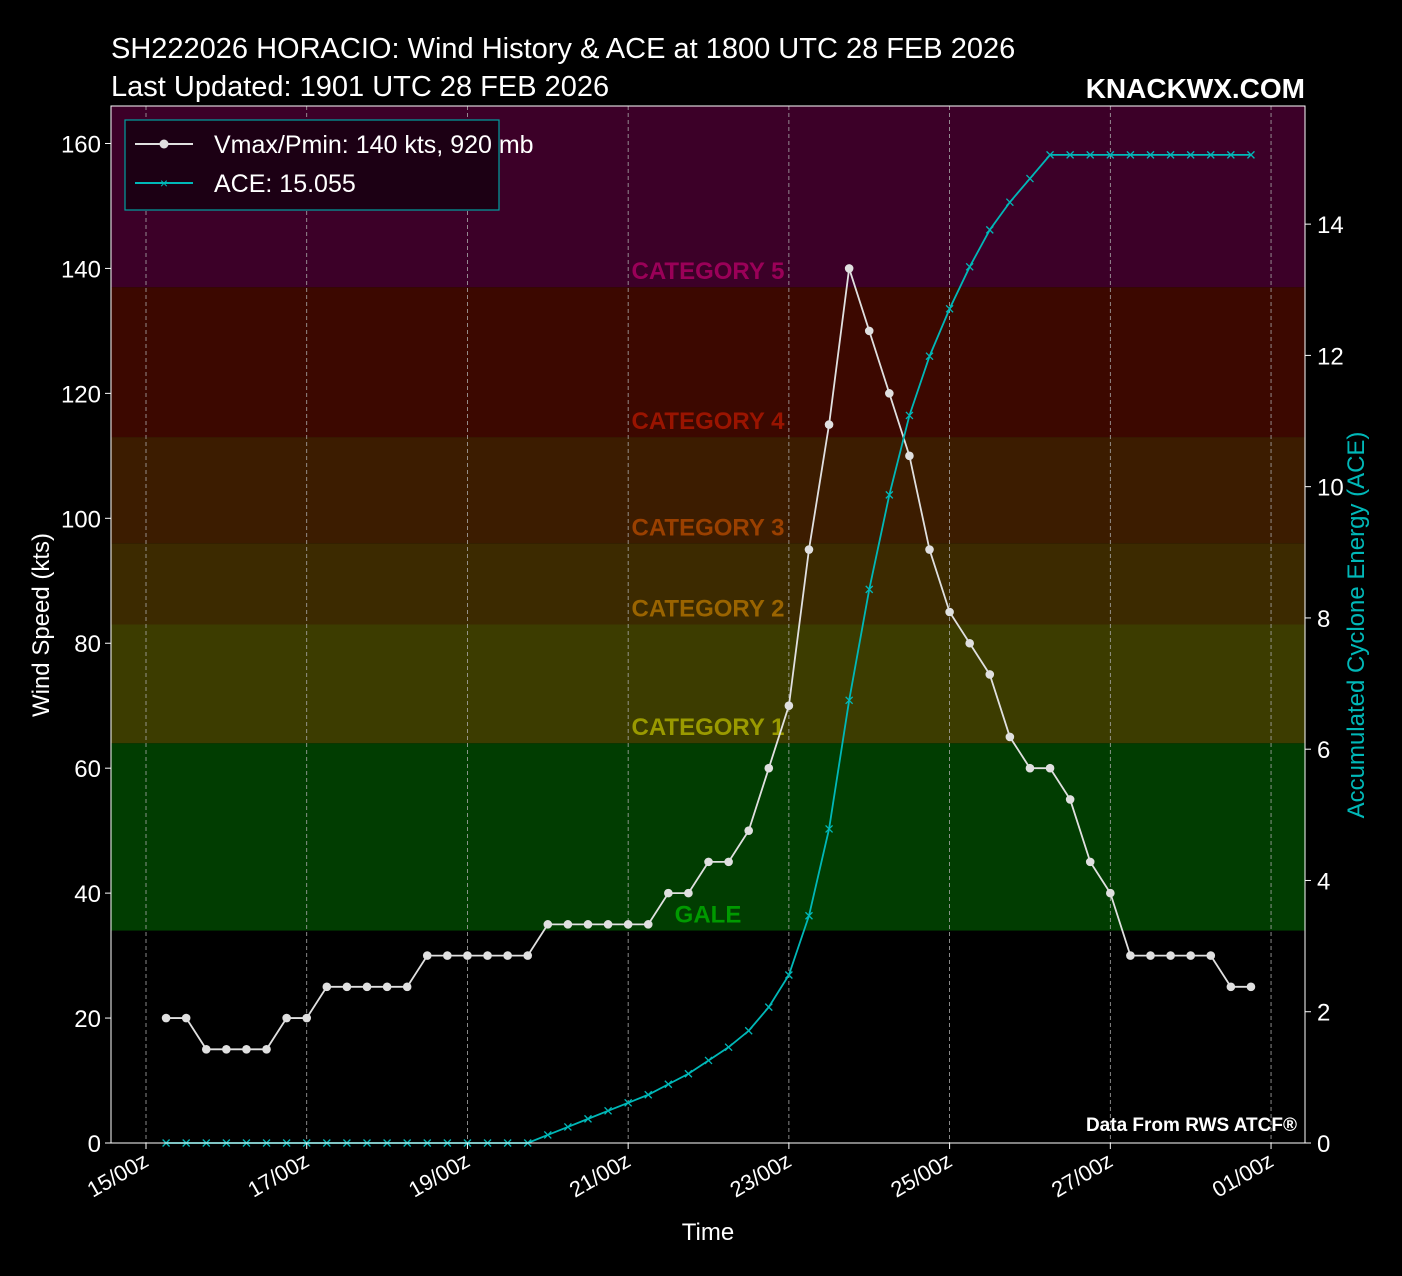 This screenshot has height=1276, width=1402. Describe the element at coordinates (87, 1019) in the screenshot. I see `y-tick-label: 20` at that location.